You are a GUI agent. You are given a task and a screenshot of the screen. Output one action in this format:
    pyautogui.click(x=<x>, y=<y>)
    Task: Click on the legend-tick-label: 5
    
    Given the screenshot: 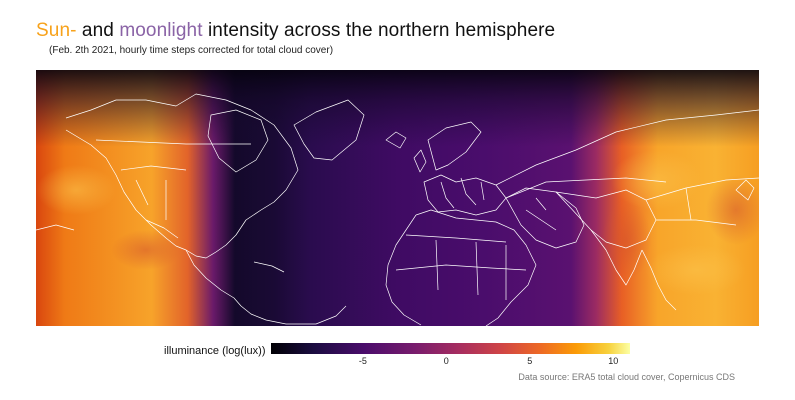 What is the action you would take?
    pyautogui.click(x=530, y=361)
    